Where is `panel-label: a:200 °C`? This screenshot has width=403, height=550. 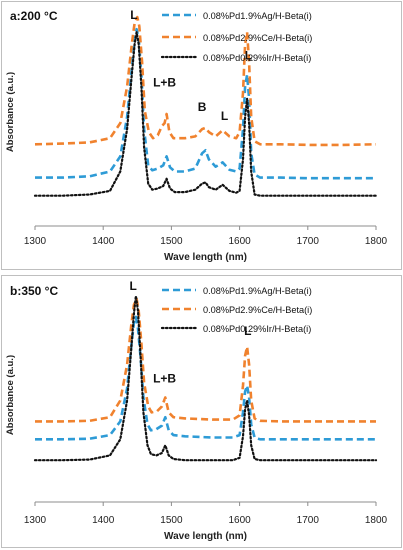 panel-label: a:200 °C is located at coordinates (34, 16).